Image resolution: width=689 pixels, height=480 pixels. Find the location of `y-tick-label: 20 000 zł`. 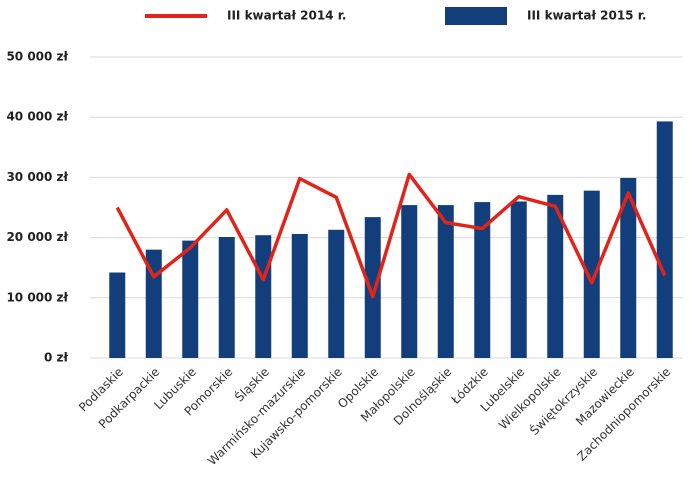

y-tick-label: 20 000 zł is located at coordinates (37, 237).